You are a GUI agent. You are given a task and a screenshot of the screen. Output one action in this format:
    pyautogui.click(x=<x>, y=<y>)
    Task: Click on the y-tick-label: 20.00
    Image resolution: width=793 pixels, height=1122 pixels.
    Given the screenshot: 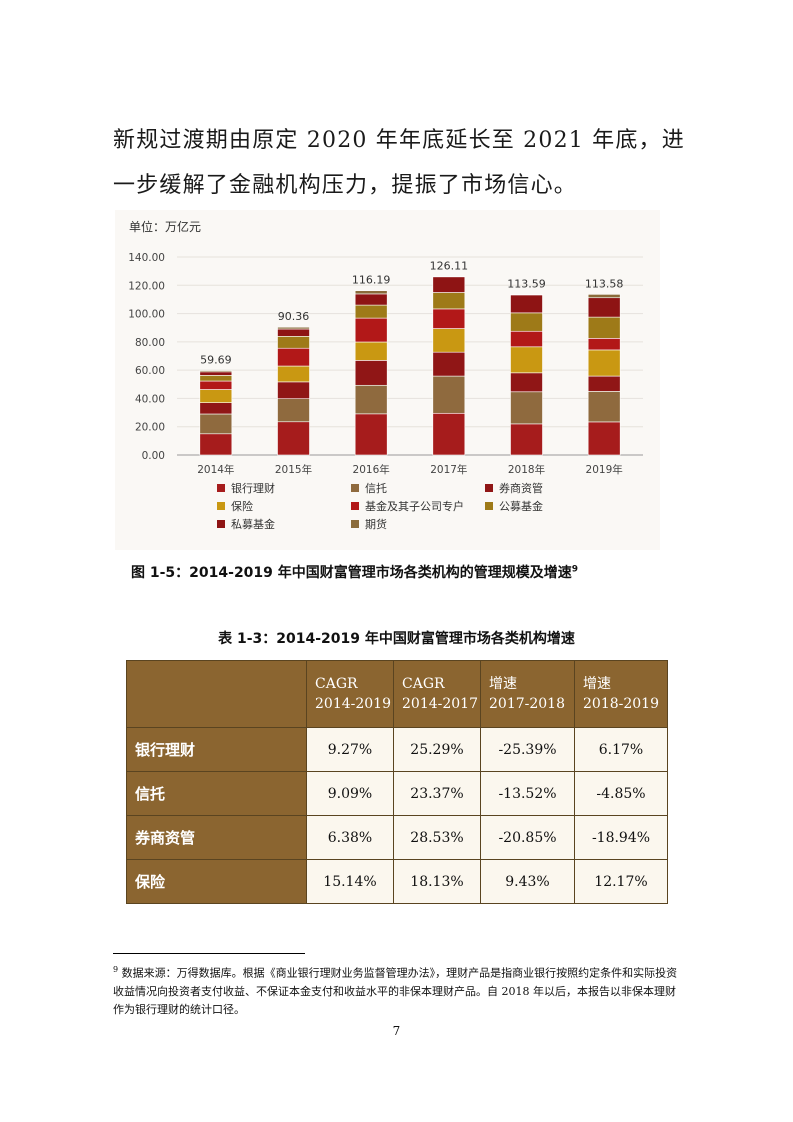 What is the action you would take?
    pyautogui.click(x=150, y=428)
    